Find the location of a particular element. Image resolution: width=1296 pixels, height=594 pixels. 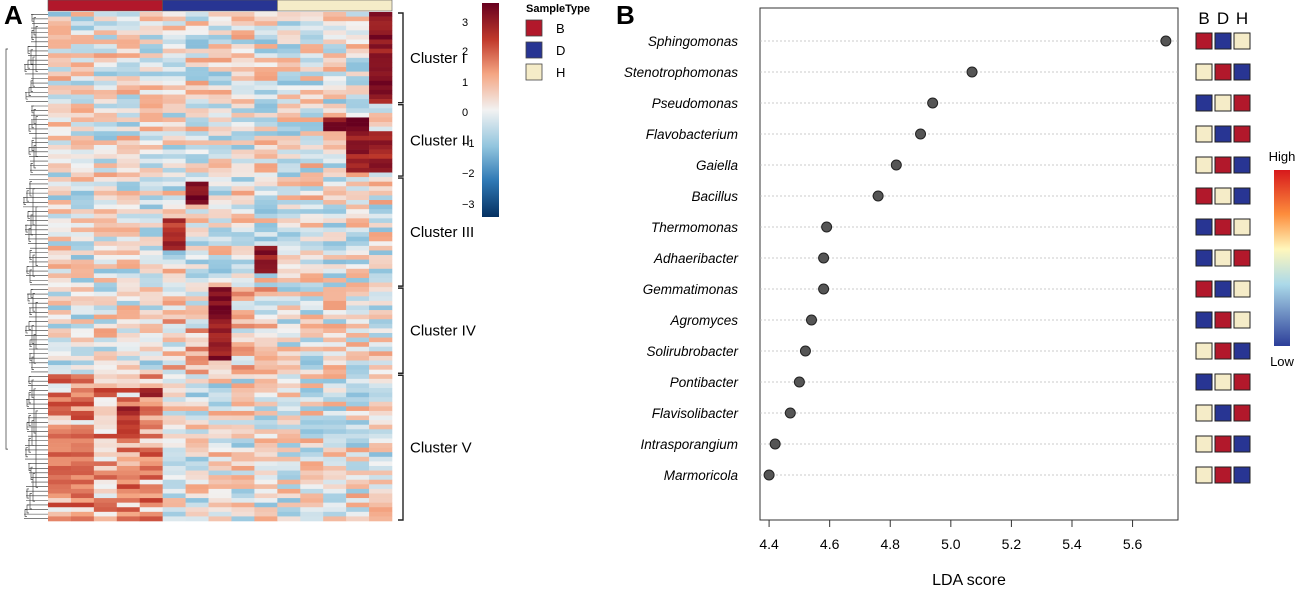

taxon-label: Pontibacter is located at coordinates (704, 382).